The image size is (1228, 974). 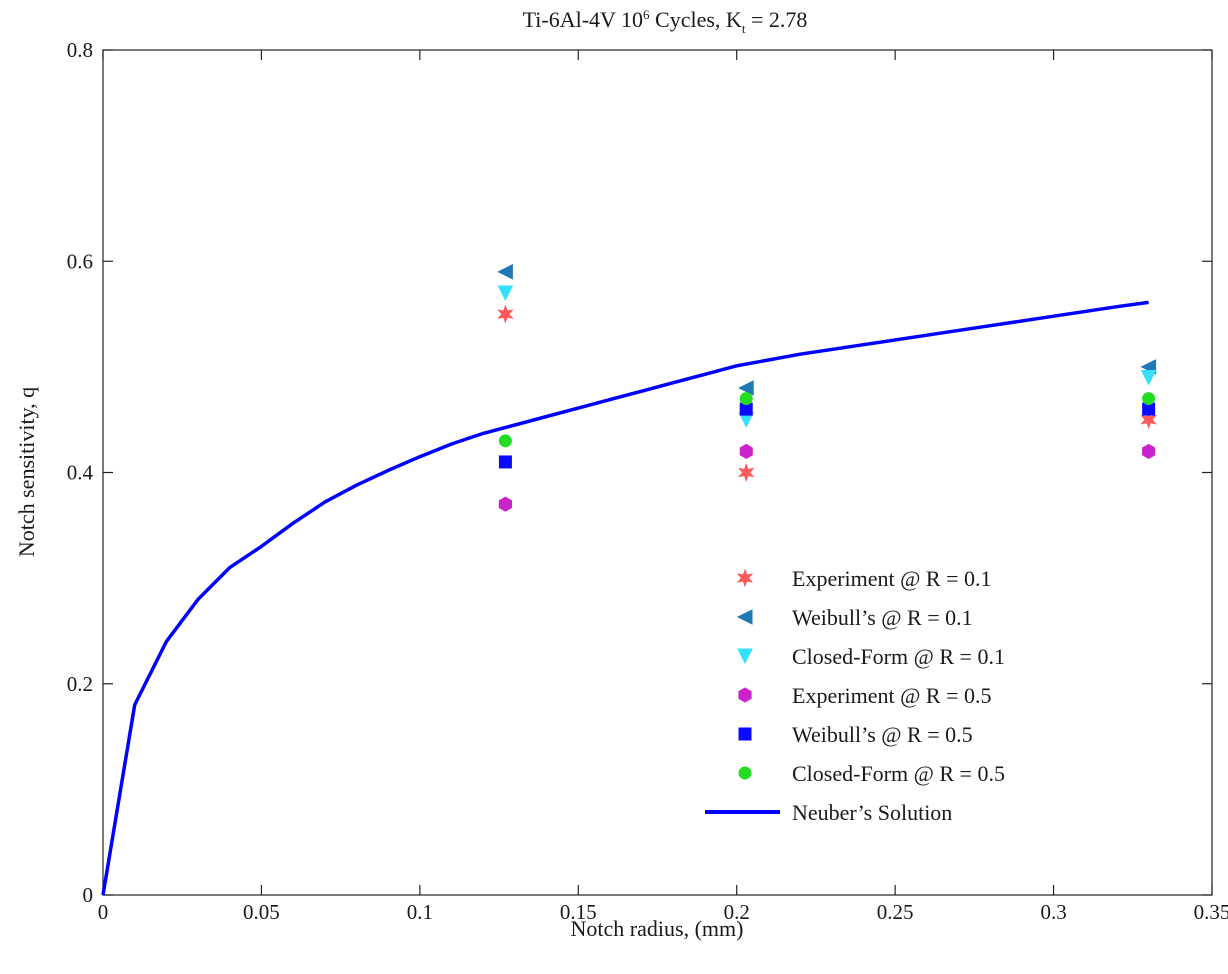 I want to click on title-suffix: = 2.78, so click(x=776, y=19).